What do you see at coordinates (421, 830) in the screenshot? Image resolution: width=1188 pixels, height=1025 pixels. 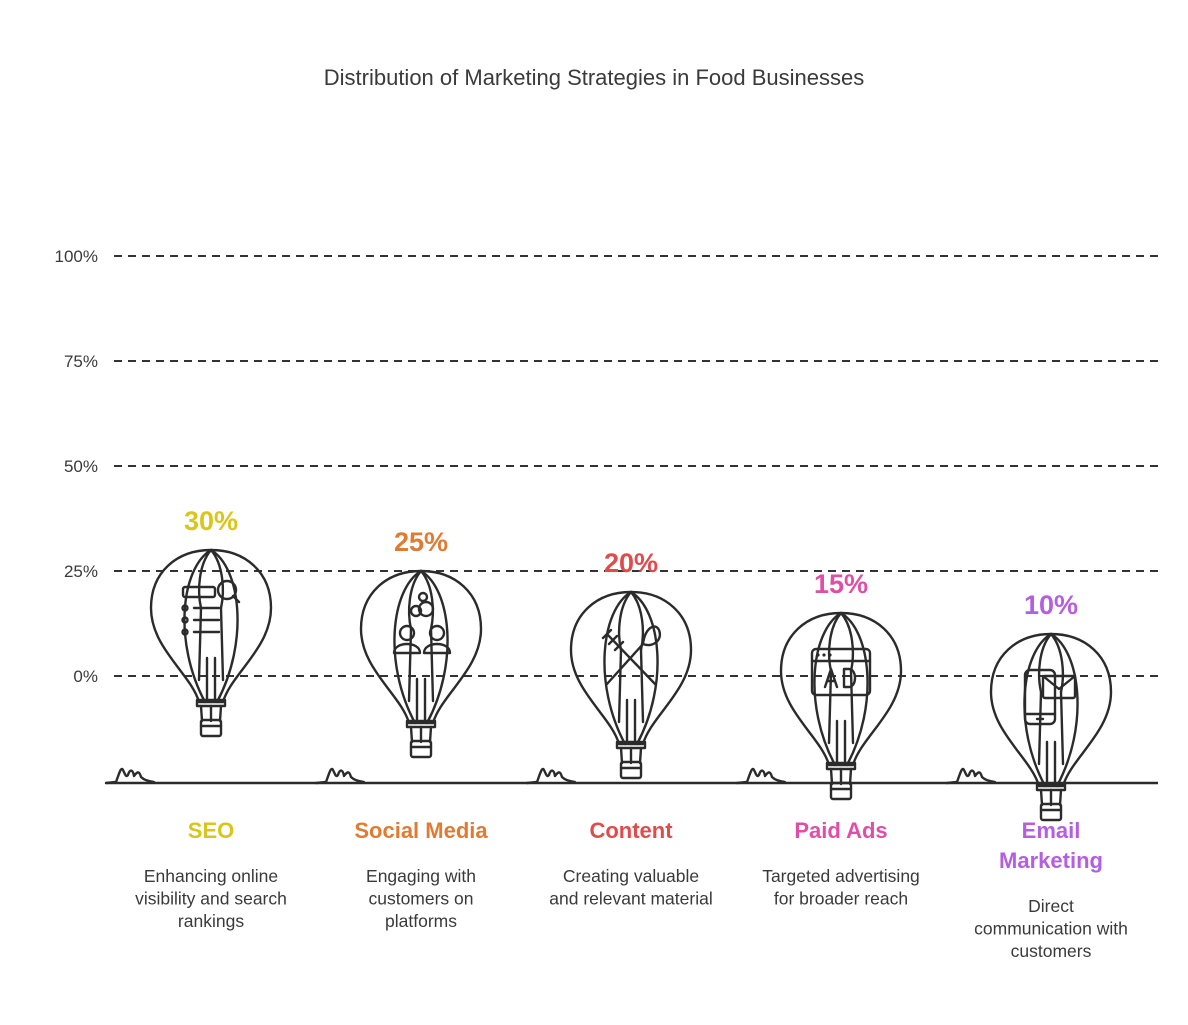 I see `category-label: Social Media` at bounding box center [421, 830].